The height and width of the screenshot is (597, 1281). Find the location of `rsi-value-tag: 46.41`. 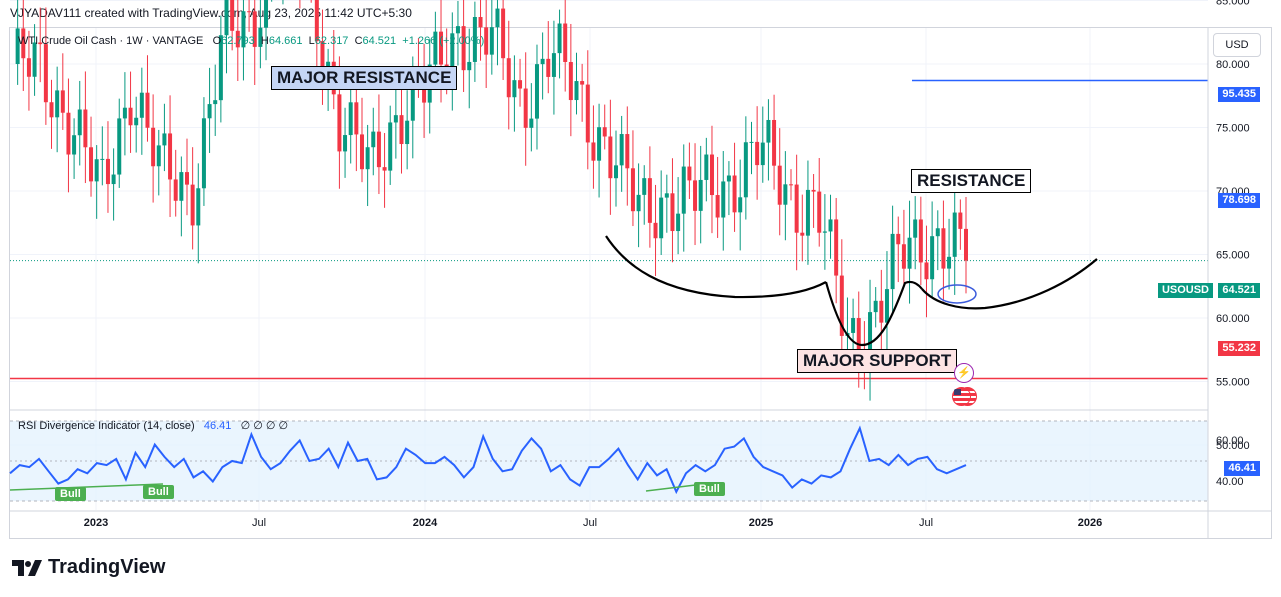

rsi-value-tag: 46.41 is located at coordinates (1242, 468).